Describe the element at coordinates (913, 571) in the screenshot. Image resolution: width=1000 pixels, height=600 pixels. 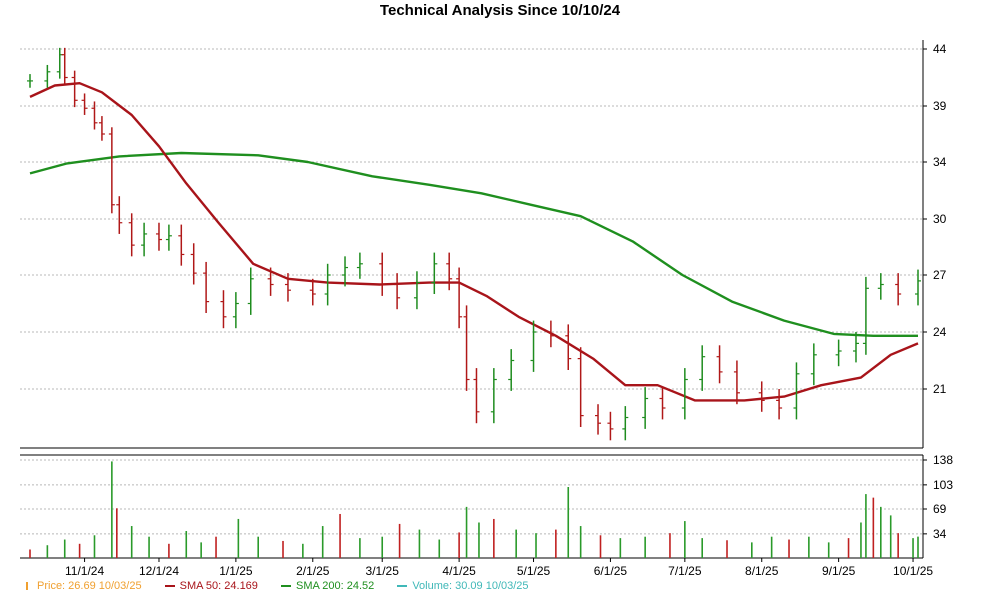
I see `date-tick-label: 10/1/25` at that location.